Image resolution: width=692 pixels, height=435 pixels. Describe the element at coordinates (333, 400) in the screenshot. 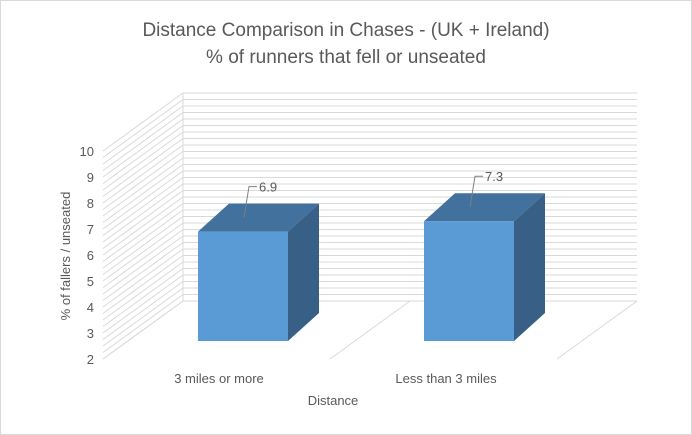

I see `x-axis-title: Distance` at that location.